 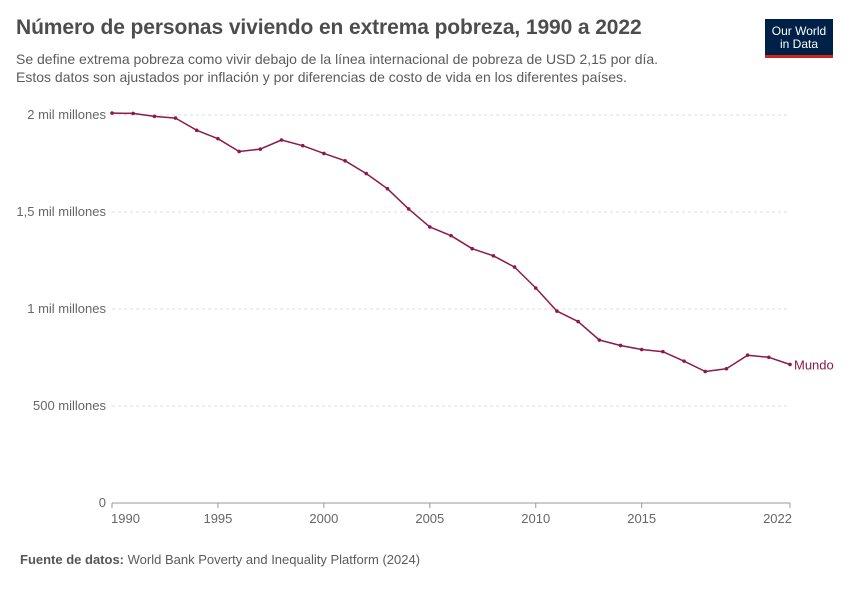 What do you see at coordinates (323, 518) in the screenshot?
I see `x-tick-label: 2000` at bounding box center [323, 518].